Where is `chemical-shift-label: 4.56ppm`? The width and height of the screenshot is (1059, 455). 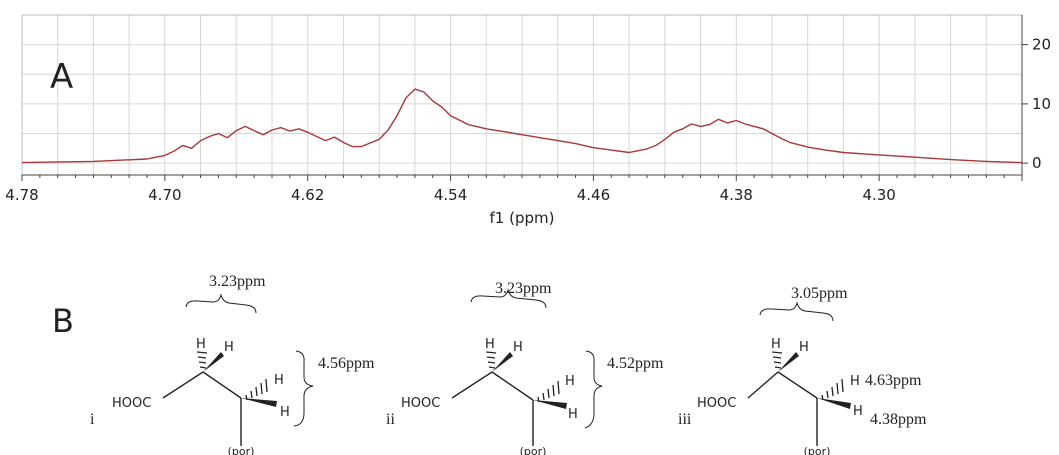
chemical-shift-label: 4.56ppm is located at coordinates (346, 363).